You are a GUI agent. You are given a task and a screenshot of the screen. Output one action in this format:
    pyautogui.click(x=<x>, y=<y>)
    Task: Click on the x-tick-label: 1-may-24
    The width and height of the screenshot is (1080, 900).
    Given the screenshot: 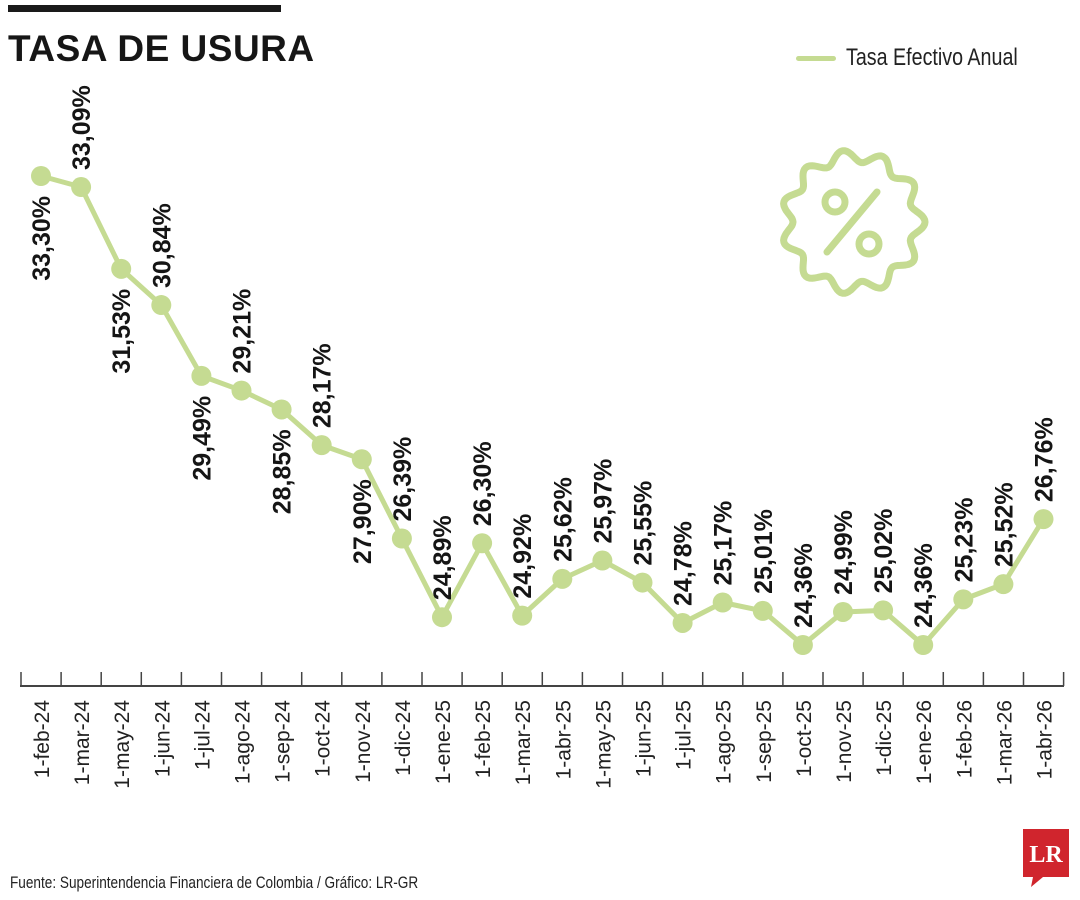 What is the action you would take?
    pyautogui.click(x=122, y=744)
    